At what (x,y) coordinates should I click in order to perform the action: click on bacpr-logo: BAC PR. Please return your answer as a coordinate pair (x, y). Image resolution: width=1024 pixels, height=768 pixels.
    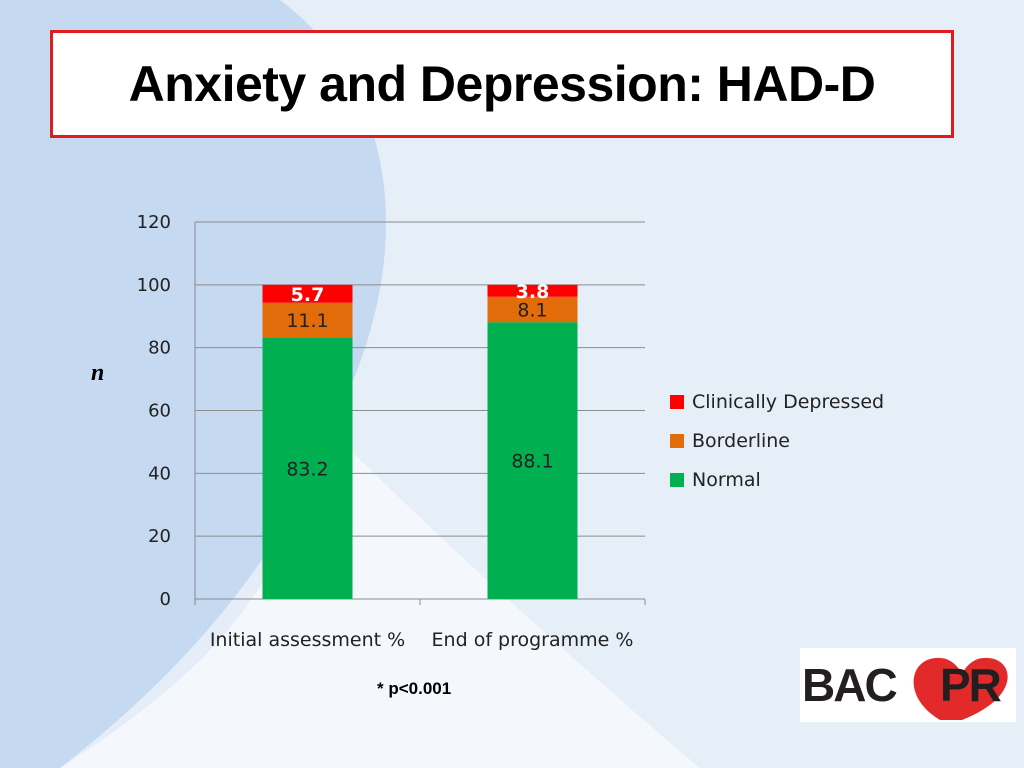
    Looking at the image, I should click on (908, 685).